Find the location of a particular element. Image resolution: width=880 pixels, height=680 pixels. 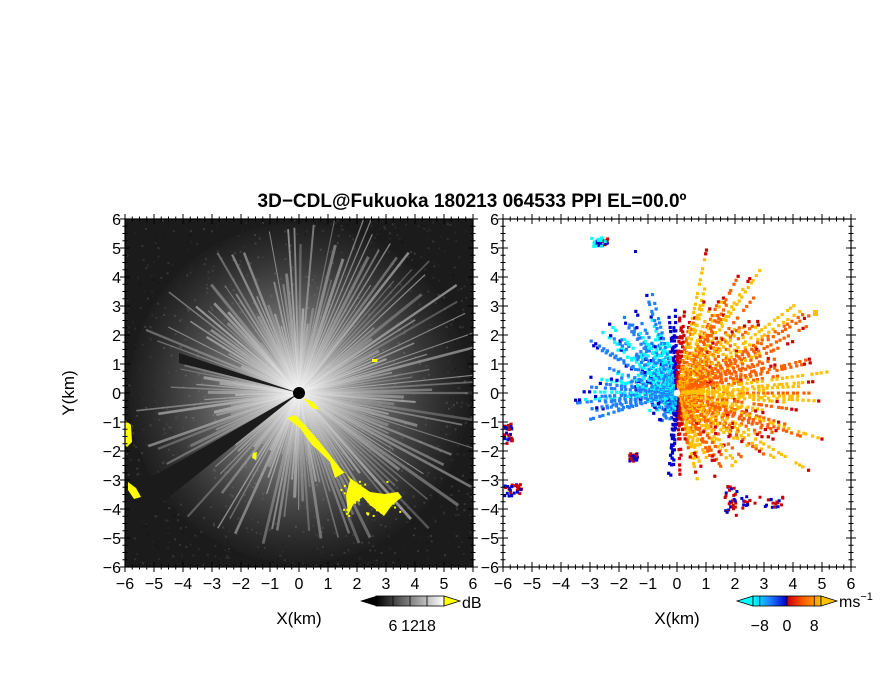

right-ytick-label: 6 is located at coordinates (494, 220).